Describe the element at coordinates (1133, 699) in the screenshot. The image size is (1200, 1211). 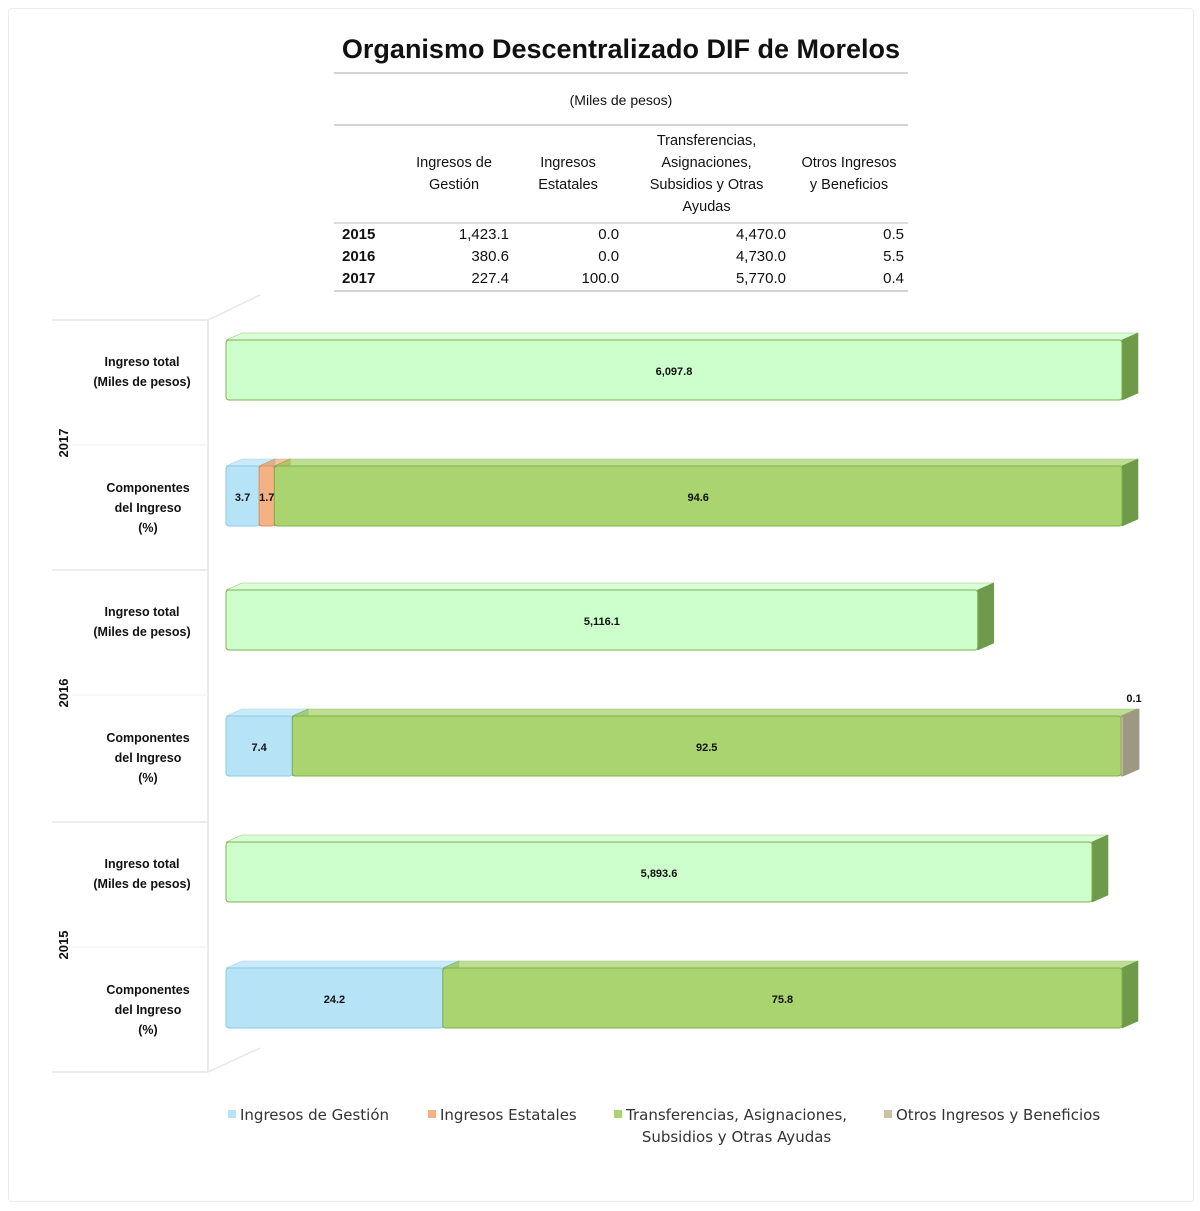
I see `segment-value-label: 0.1` at that location.